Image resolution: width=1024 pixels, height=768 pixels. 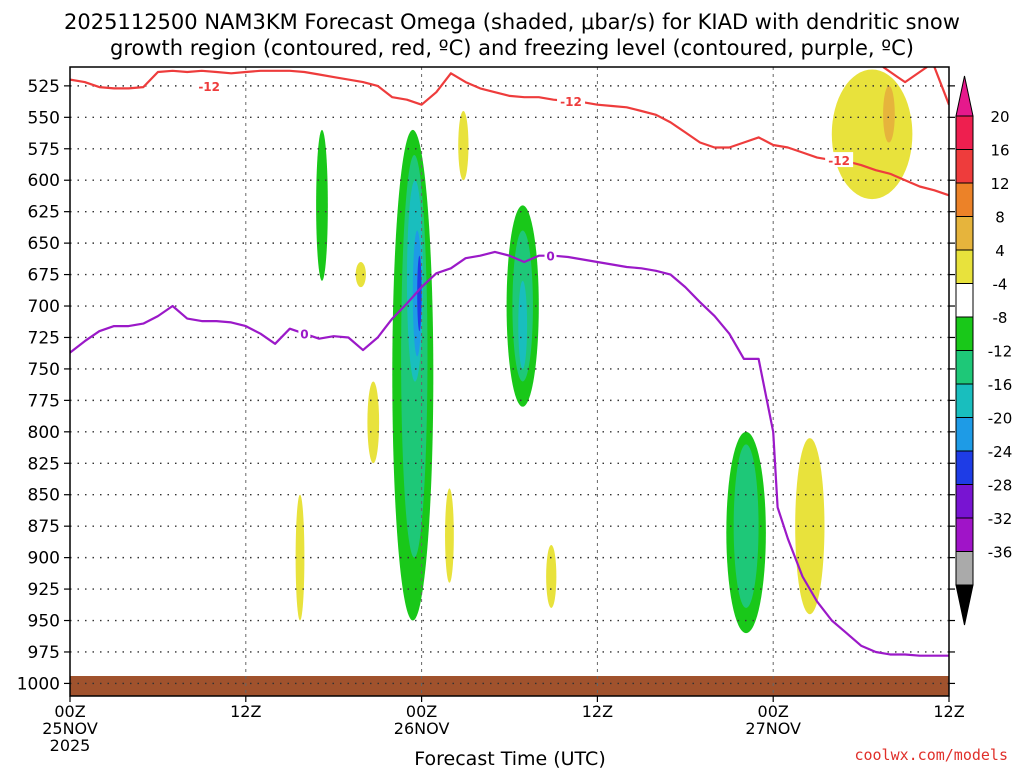 What do you see at coordinates (245, 711) in the screenshot?
I see `x-tick-label-12-0: 12Z` at bounding box center [245, 711].